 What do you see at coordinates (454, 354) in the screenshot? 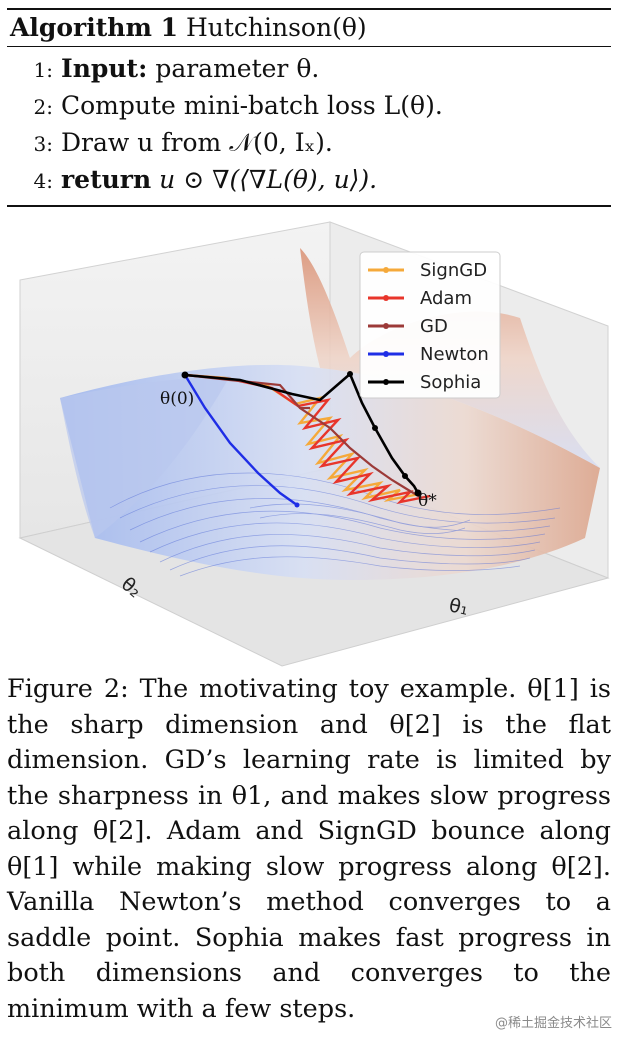
I see `legend-label: Newton` at bounding box center [454, 354].